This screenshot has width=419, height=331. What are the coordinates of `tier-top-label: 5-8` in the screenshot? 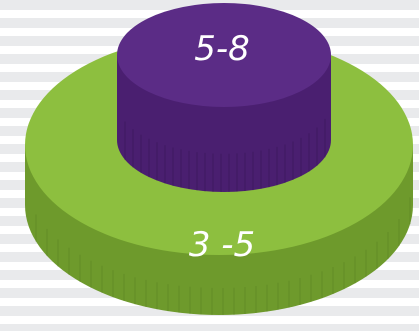 It's located at (222, 49).